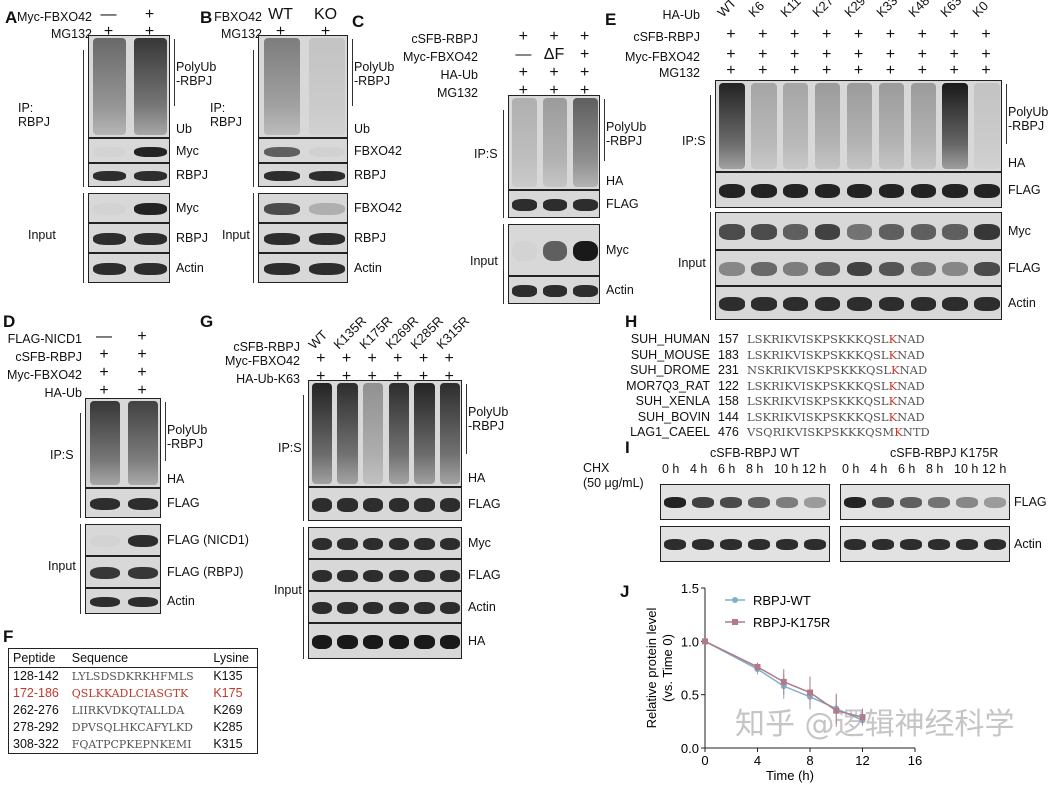 Image resolution: width=1049 pixels, height=785 pixels. What do you see at coordinates (935, 469) in the screenshot?
I see `time-label: 8 h` at bounding box center [935, 469].